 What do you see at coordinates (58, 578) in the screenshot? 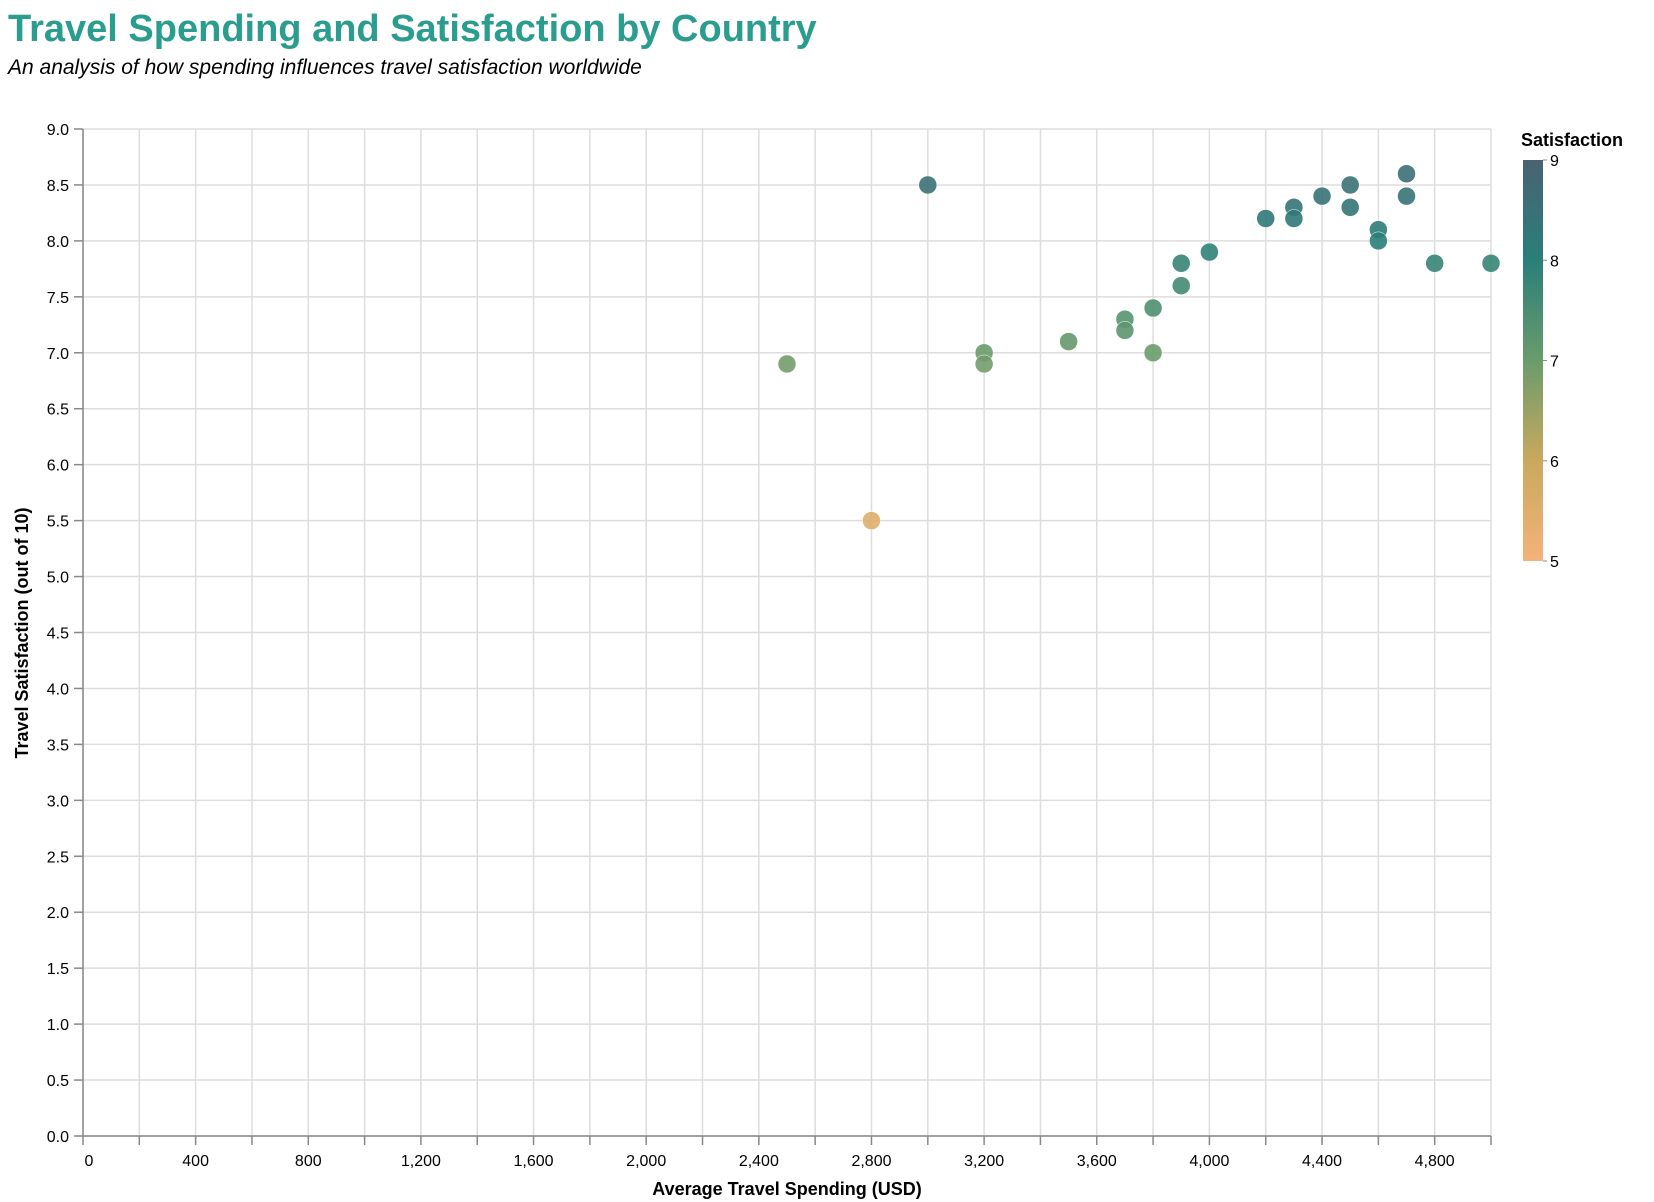
I see `y-tick-label: 5.0` at bounding box center [58, 578].